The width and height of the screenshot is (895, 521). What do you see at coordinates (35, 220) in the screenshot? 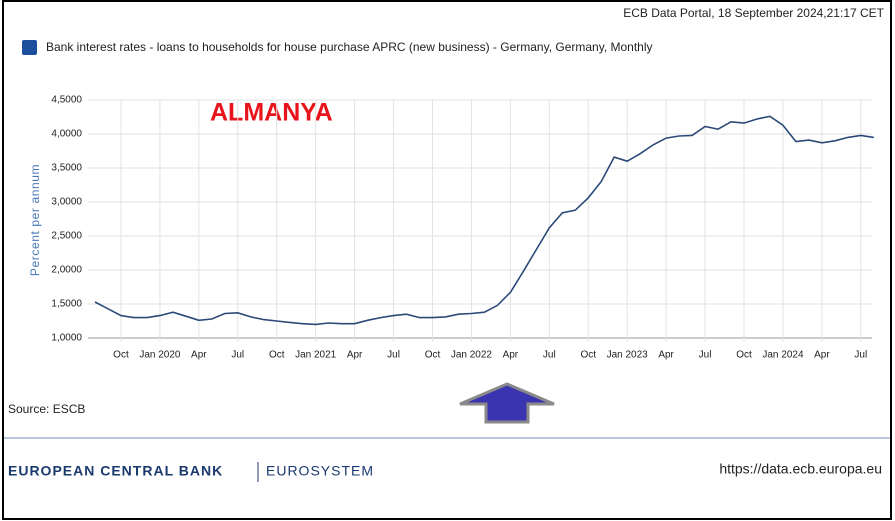
I see `y-axis-label: Percent per annum` at bounding box center [35, 220].